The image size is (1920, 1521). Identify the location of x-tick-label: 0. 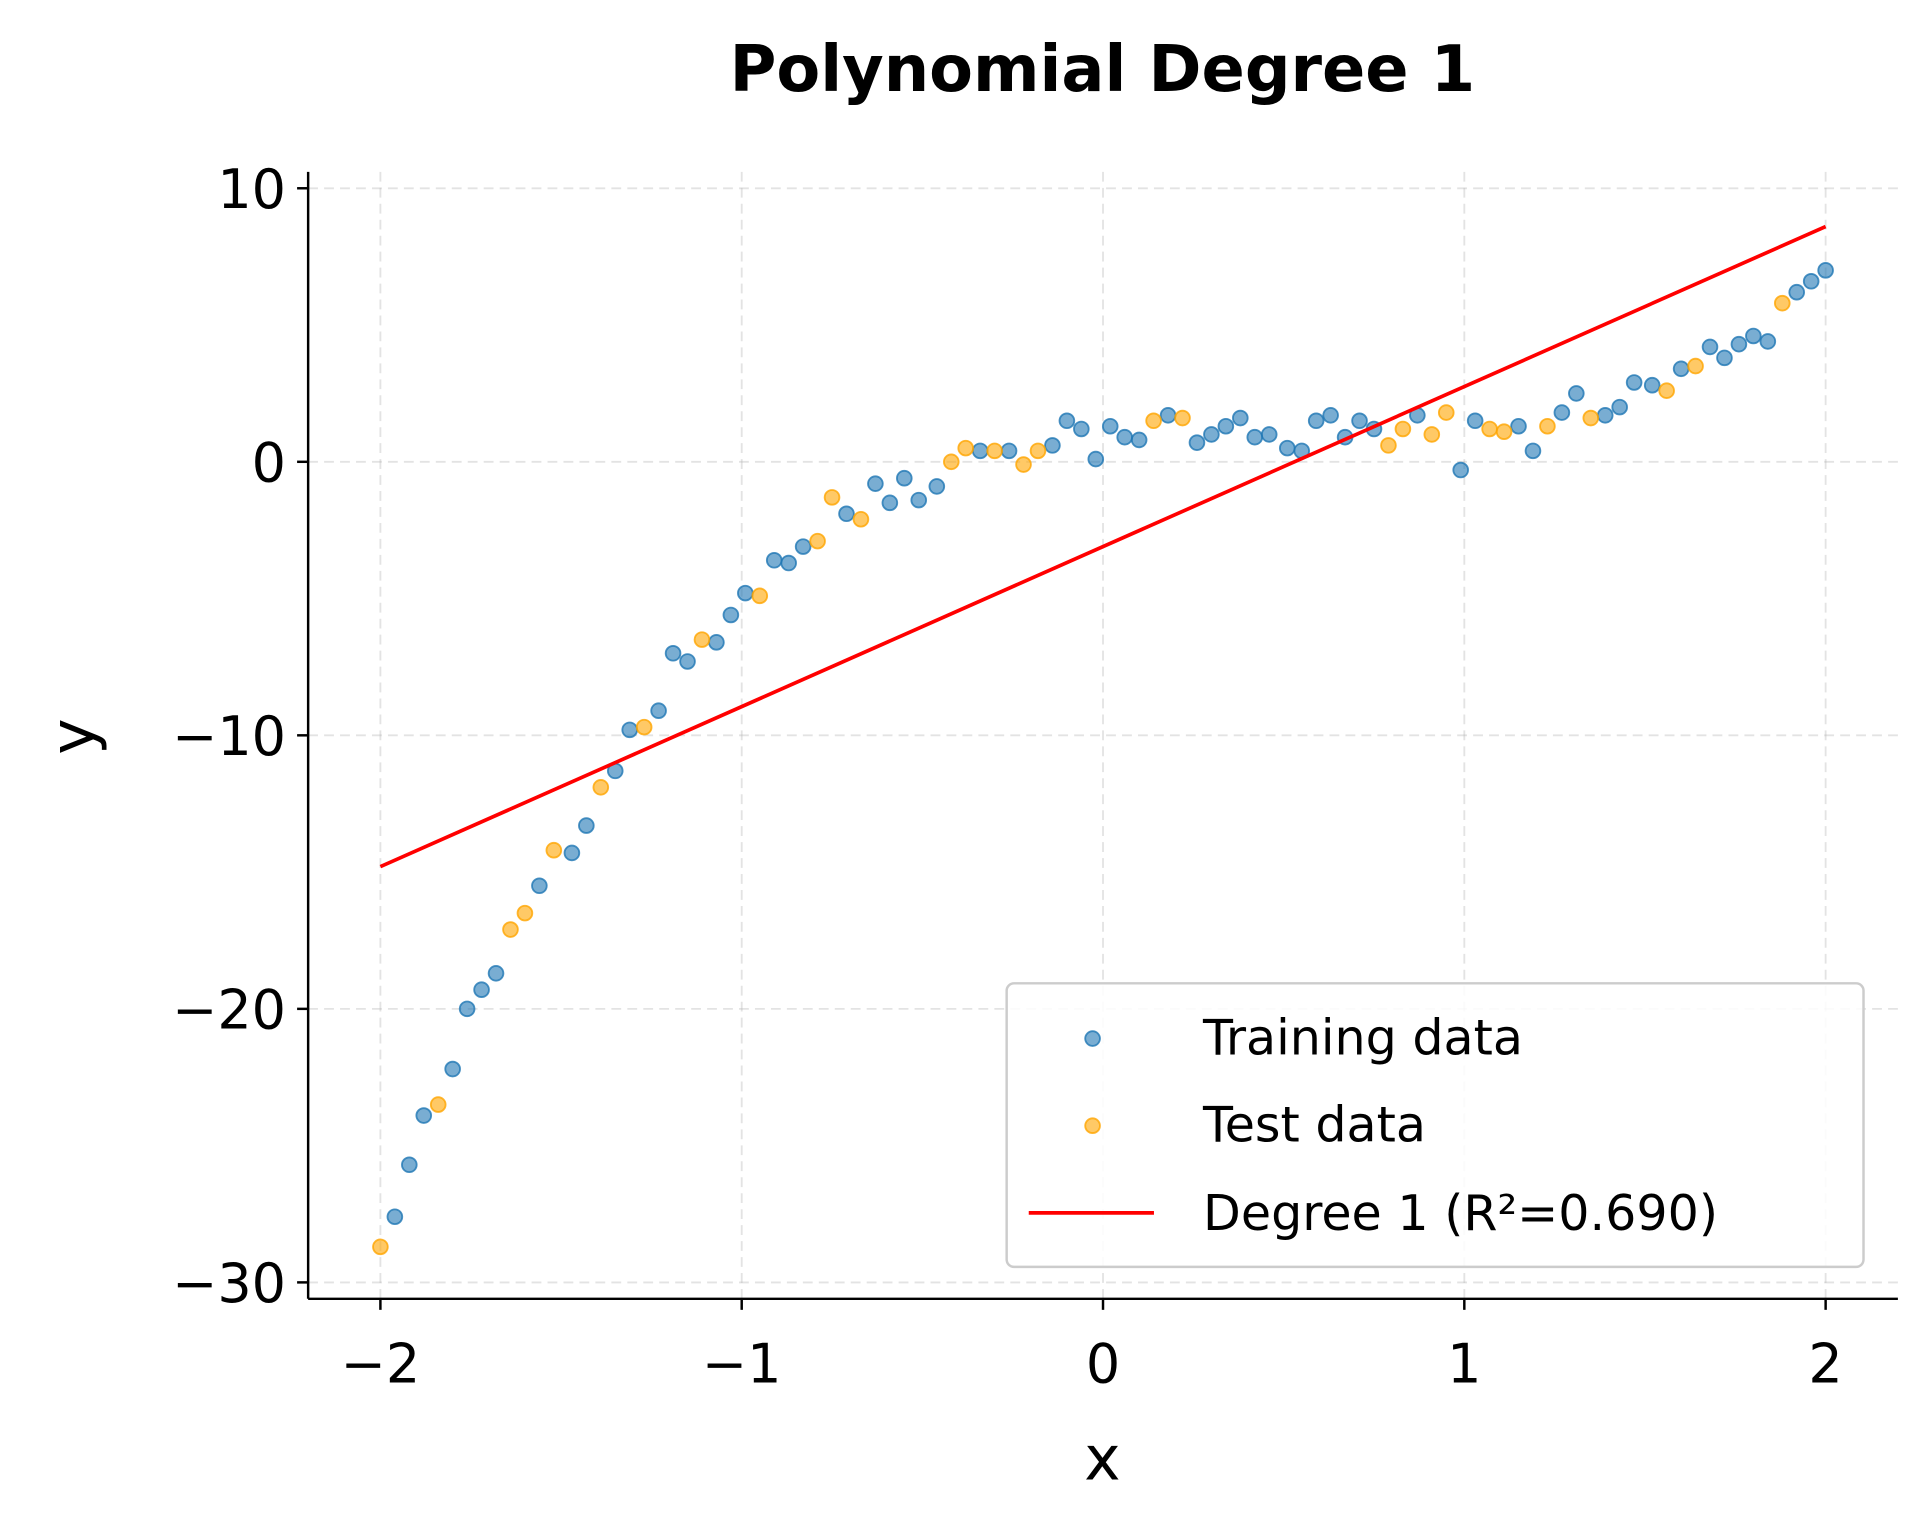
(1103, 1363).